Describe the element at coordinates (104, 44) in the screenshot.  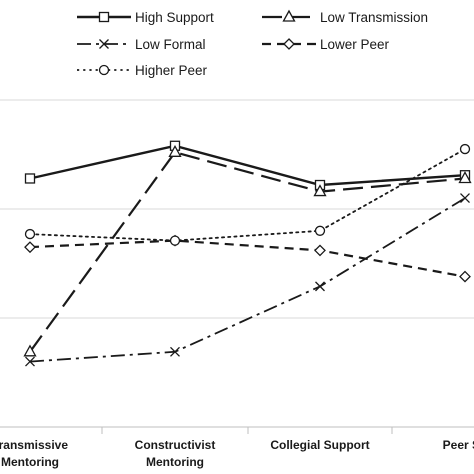
I see `legend-marker-low-formal` at that location.